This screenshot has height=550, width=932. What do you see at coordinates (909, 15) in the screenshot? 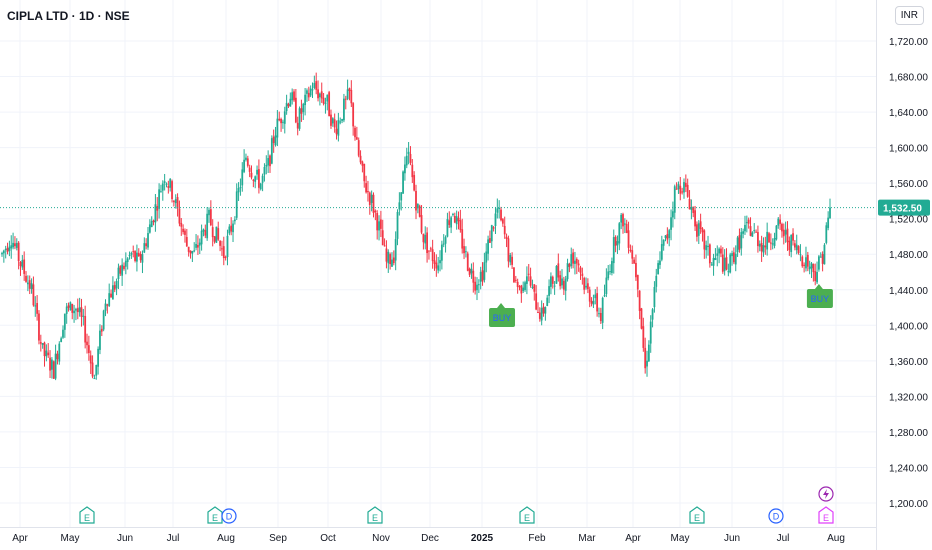
I see `currency-button: INR` at bounding box center [909, 15].